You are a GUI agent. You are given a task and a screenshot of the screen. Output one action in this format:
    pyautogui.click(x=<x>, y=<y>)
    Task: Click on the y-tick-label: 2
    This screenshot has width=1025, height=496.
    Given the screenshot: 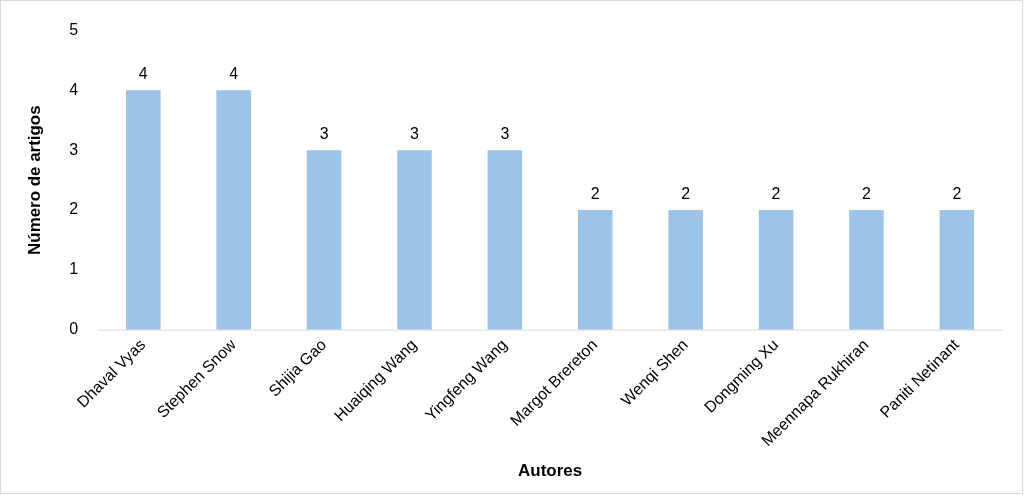 What is the action you would take?
    pyautogui.click(x=74, y=209)
    